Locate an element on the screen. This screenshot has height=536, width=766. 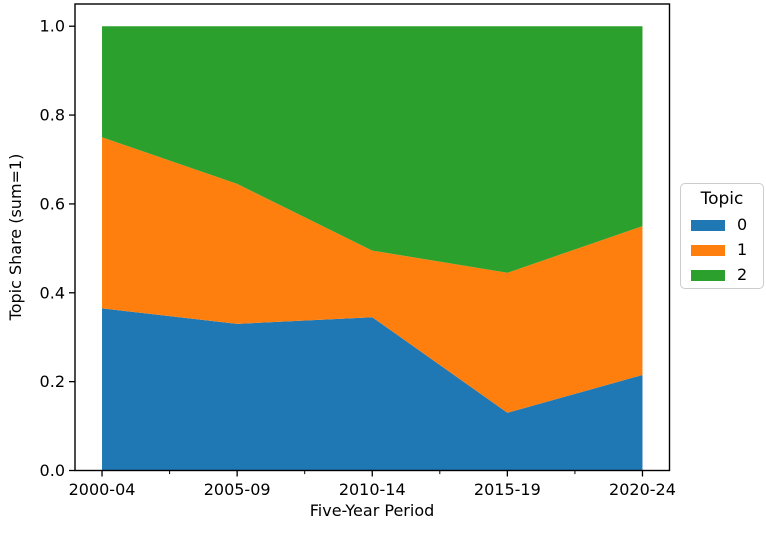
y-tick-label: 0.6 is located at coordinates (52, 203).